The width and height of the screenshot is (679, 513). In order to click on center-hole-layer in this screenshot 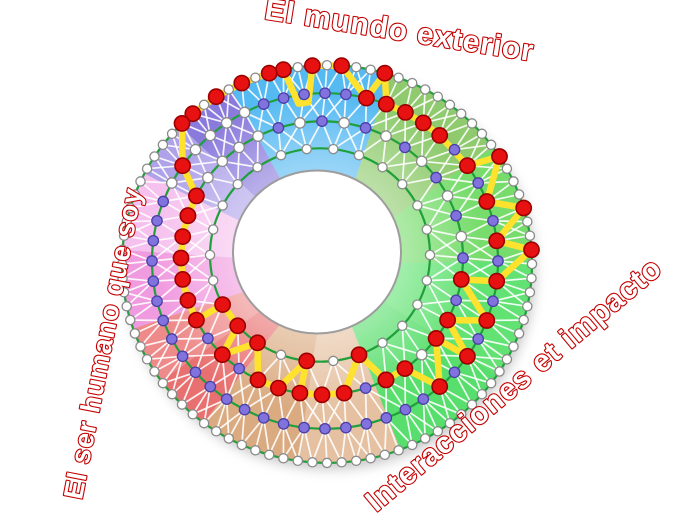, I will do `click(317, 252)`.